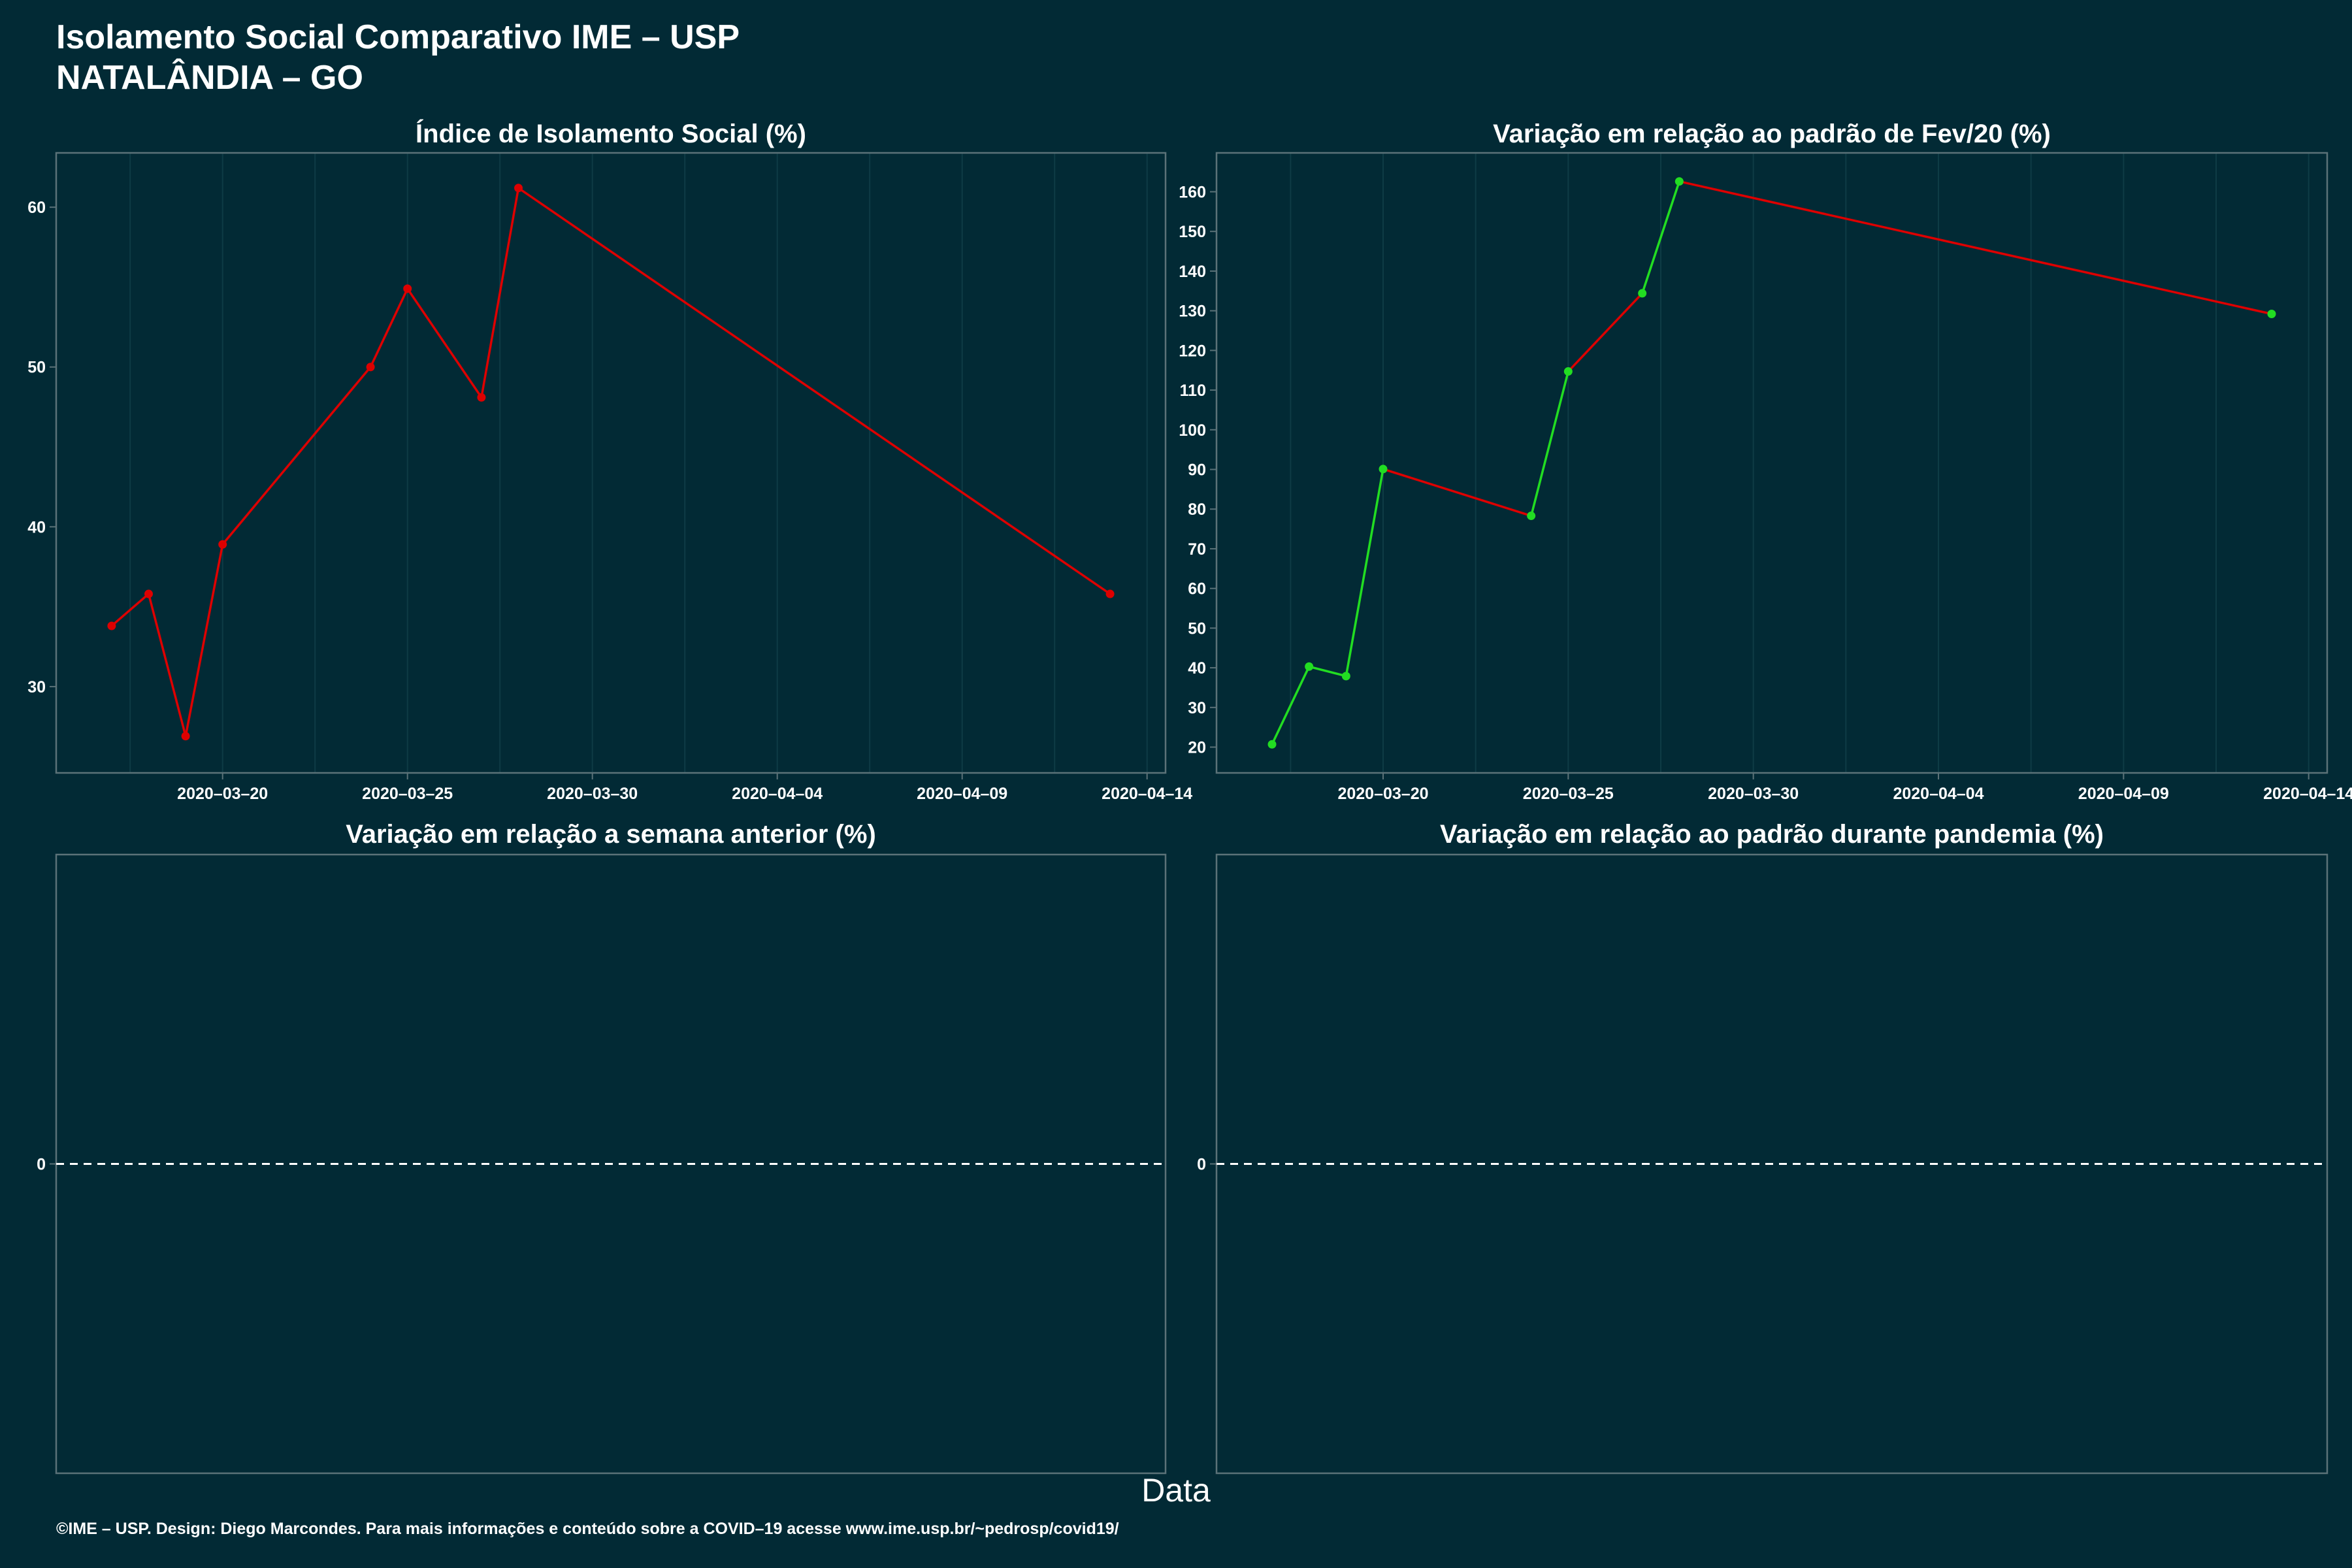  Describe the element at coordinates (611, 133) in the screenshot. I see `panel1-title: Índice de Isolamento Social (%)` at that location.